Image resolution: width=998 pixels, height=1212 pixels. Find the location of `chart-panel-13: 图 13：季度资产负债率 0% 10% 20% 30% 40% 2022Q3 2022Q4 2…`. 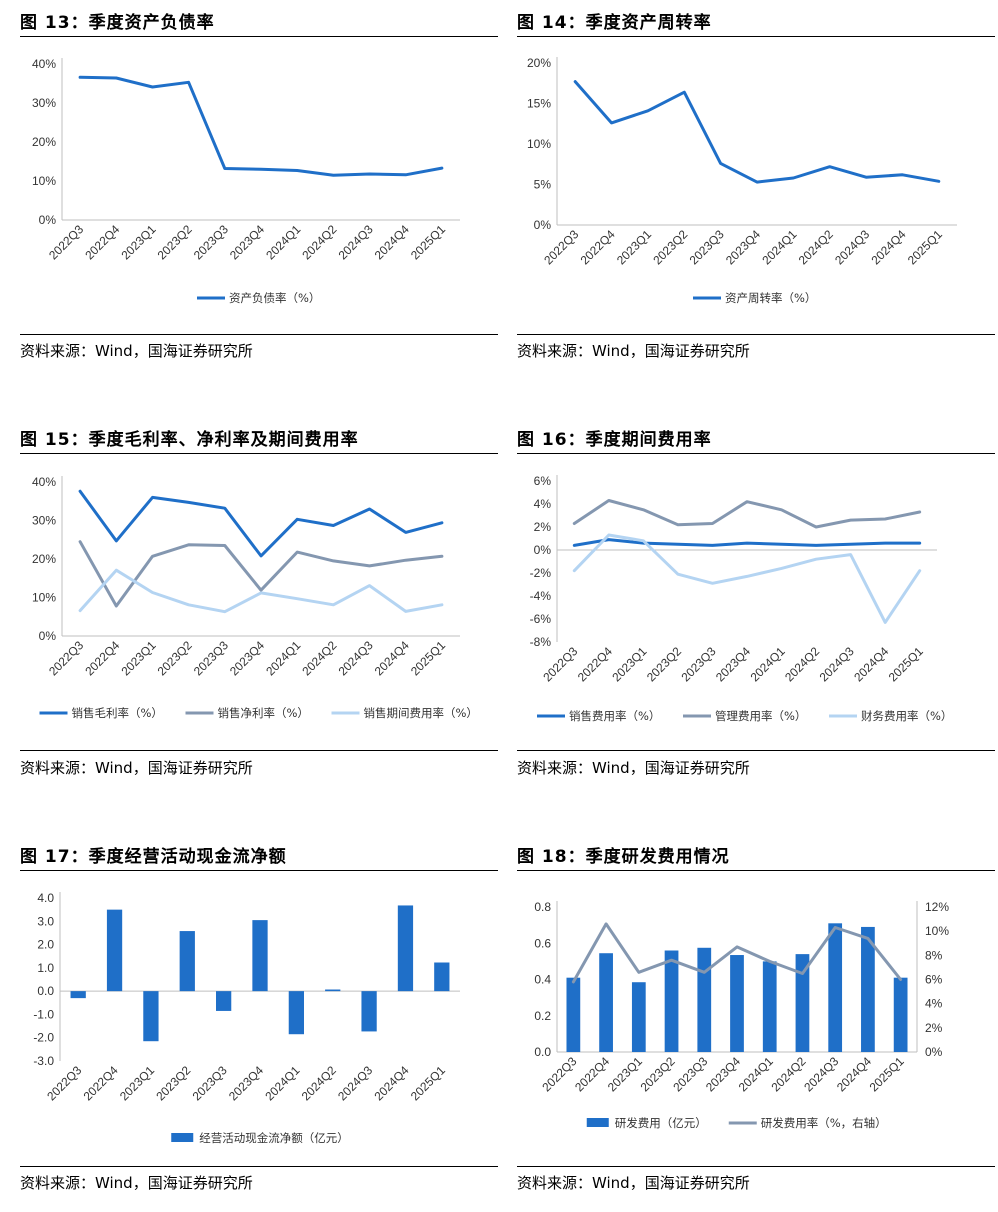

chart-panel-13: 图 13：季度资产负债率 0% 10% 20% 30% 40% 2022Q3 2022Q4 2… is located at coordinates (259, 193).